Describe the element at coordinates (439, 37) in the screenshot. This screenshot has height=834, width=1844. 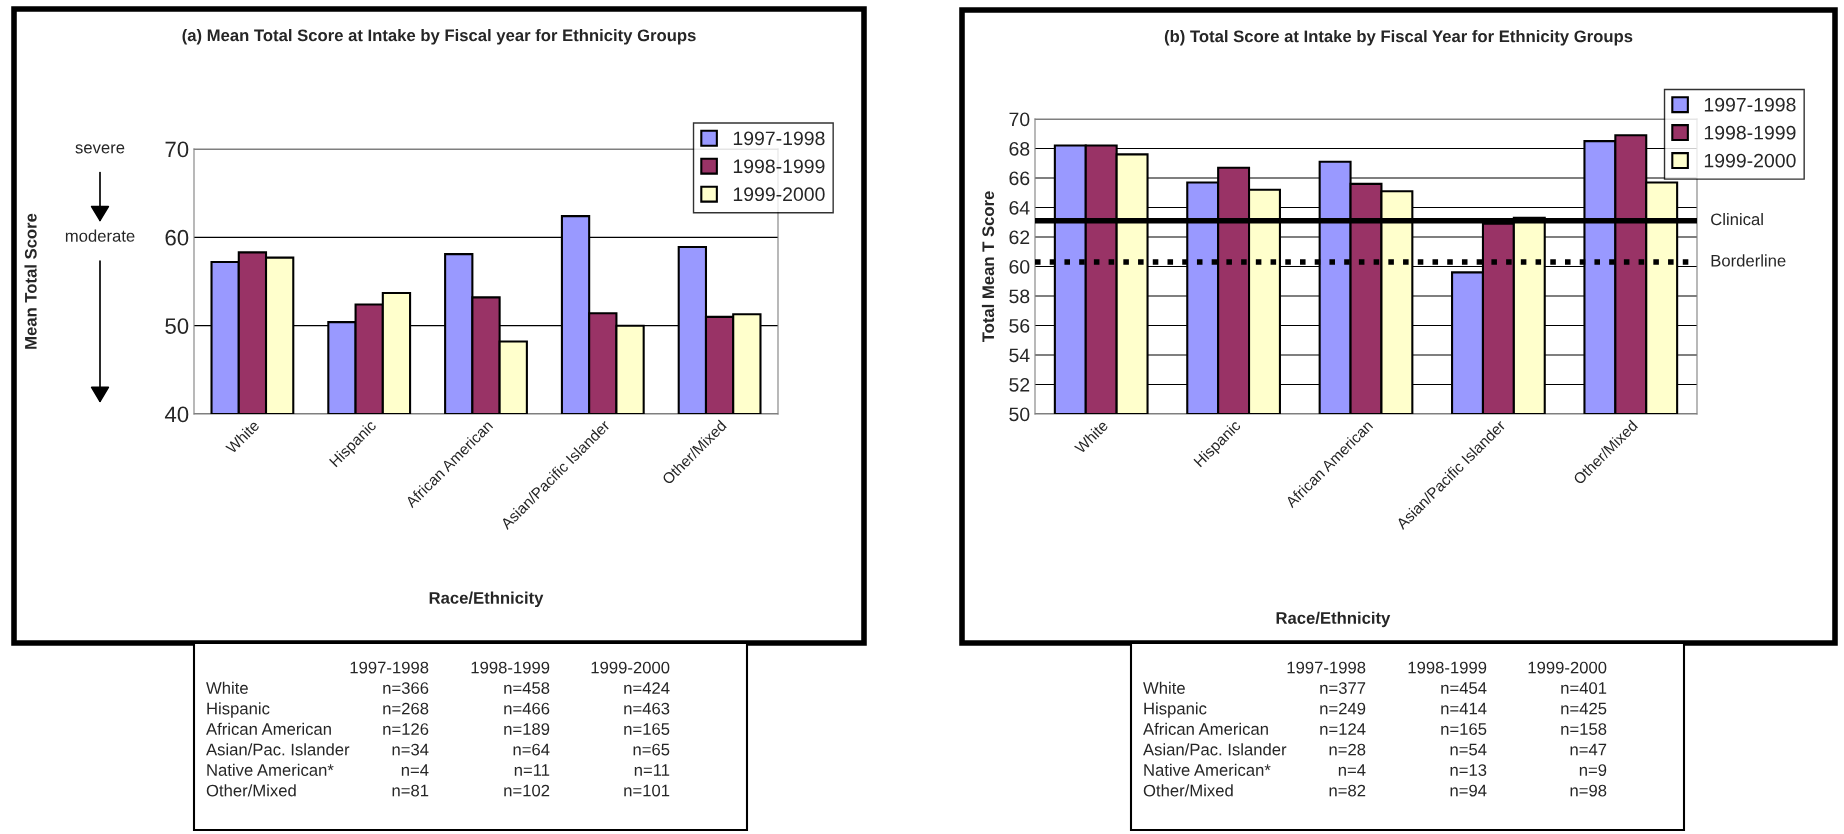
I see `chart-title: (a) Mean Total Score at Intake by Fiscal year for Ethnicity Groups` at that location.